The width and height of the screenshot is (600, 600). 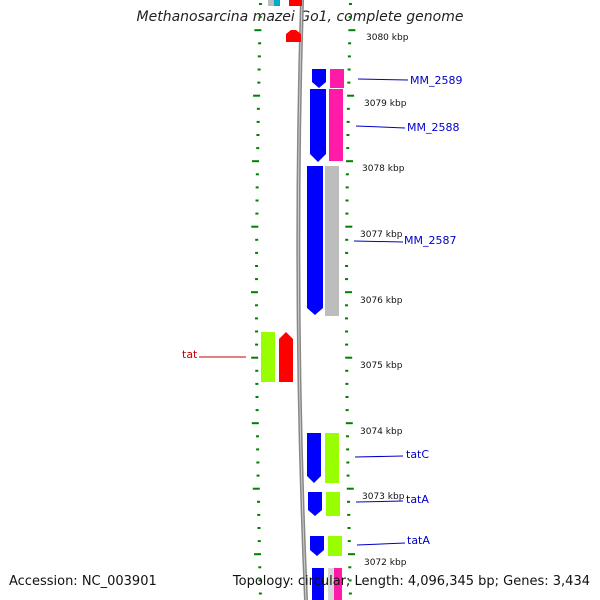 What do you see at coordinates (331, 584) in the screenshot?
I see `bottom-feature-gray` at bounding box center [331, 584].